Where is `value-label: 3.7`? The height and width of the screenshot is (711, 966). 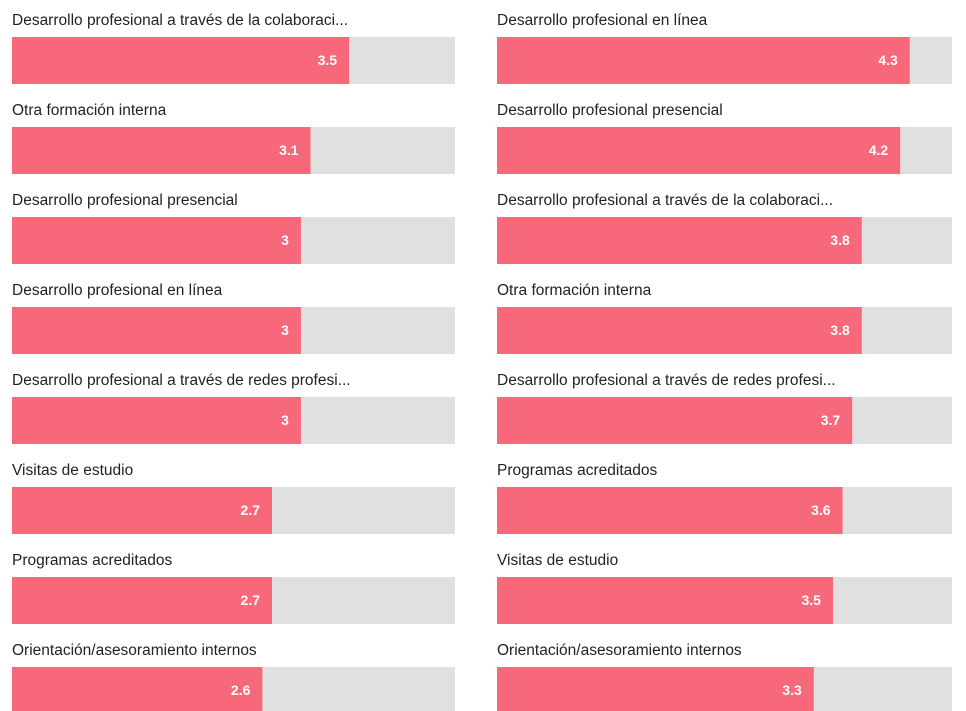
value-label: 3.7 is located at coordinates (831, 420).